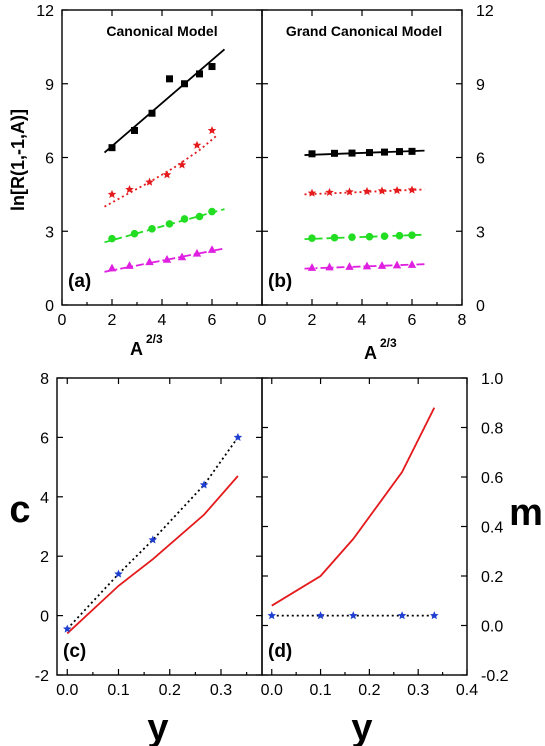 This screenshot has width=545, height=746. Describe the element at coordinates (364, 31) in the screenshot. I see `panel-title: Grand Canonical Model` at that location.